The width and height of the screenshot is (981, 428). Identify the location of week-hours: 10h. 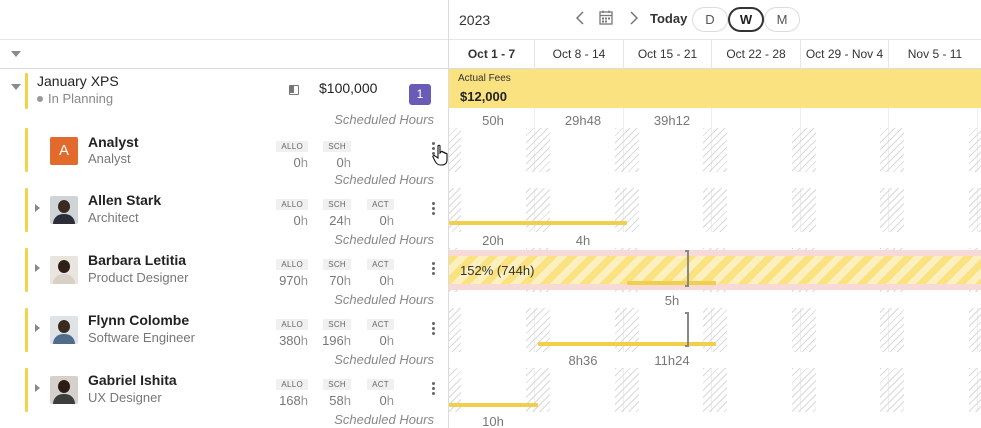
(493, 421).